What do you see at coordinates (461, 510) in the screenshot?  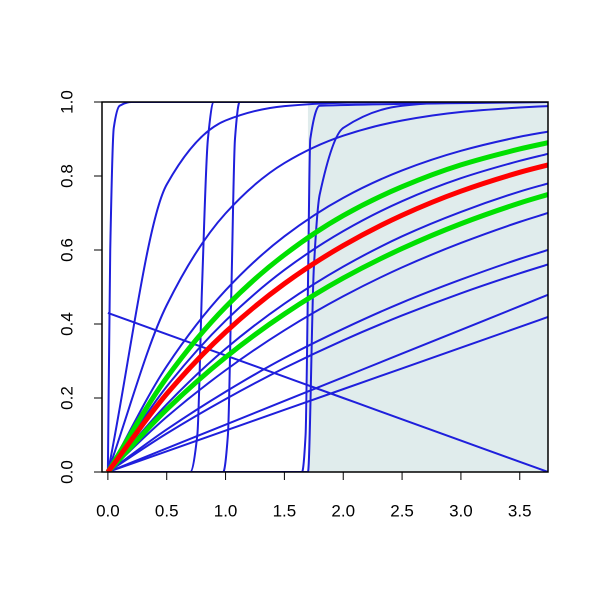 I see `x-tick-label: 3.0` at bounding box center [461, 510].